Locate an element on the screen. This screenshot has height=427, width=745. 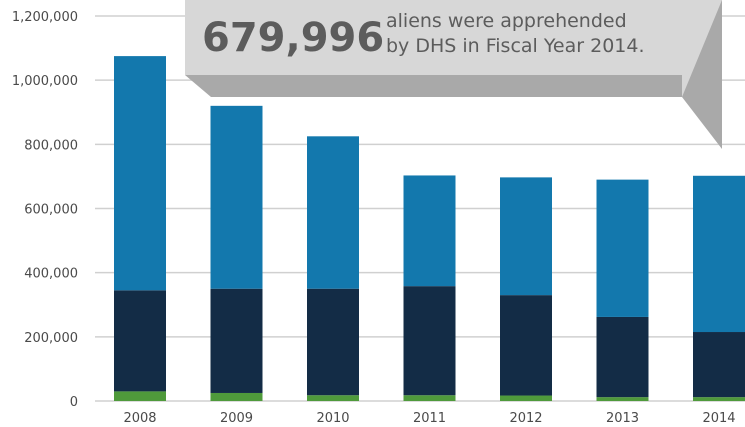
callout-box is located at coordinates (433, 37).